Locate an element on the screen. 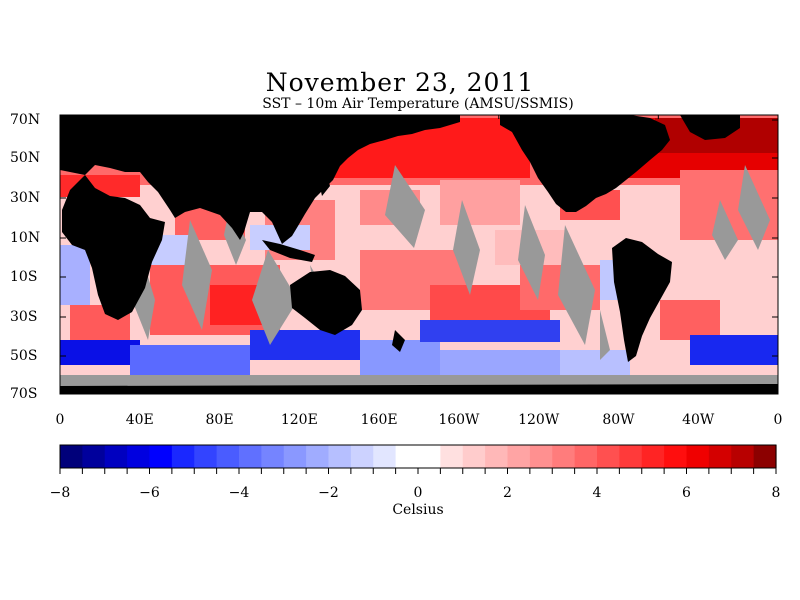 This screenshot has height=600, width=800. madagascar is located at coordinates (137, 280).